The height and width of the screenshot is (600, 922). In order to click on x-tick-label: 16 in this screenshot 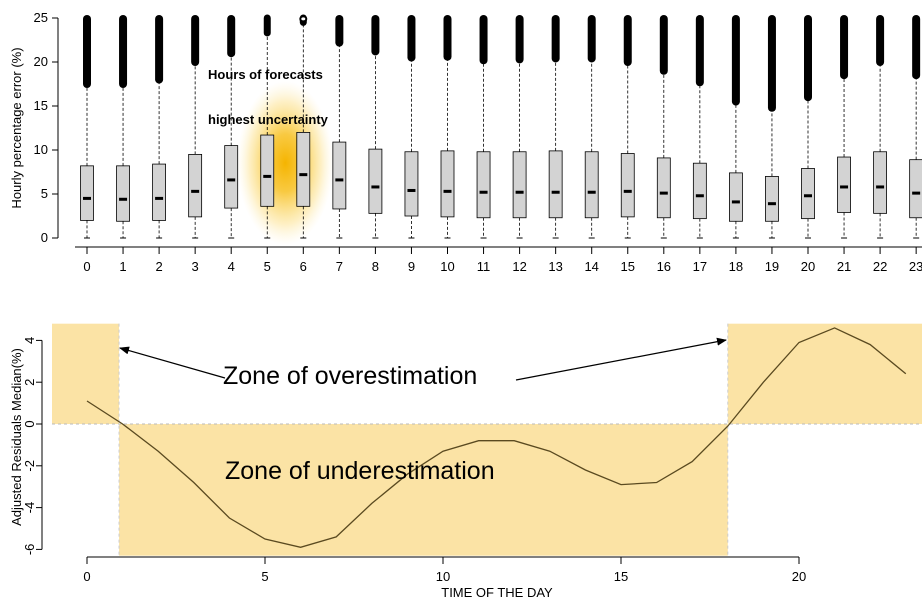, I will do `click(664, 266)`.